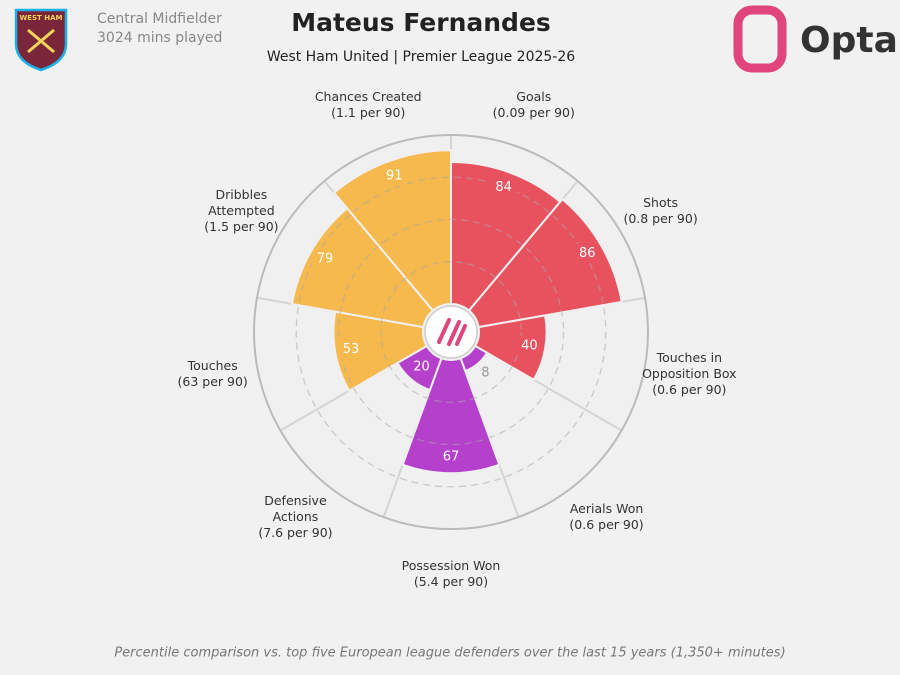 This screenshot has height=675, width=900. I want to click on category-rate: (0.09 per 90), so click(533, 112).